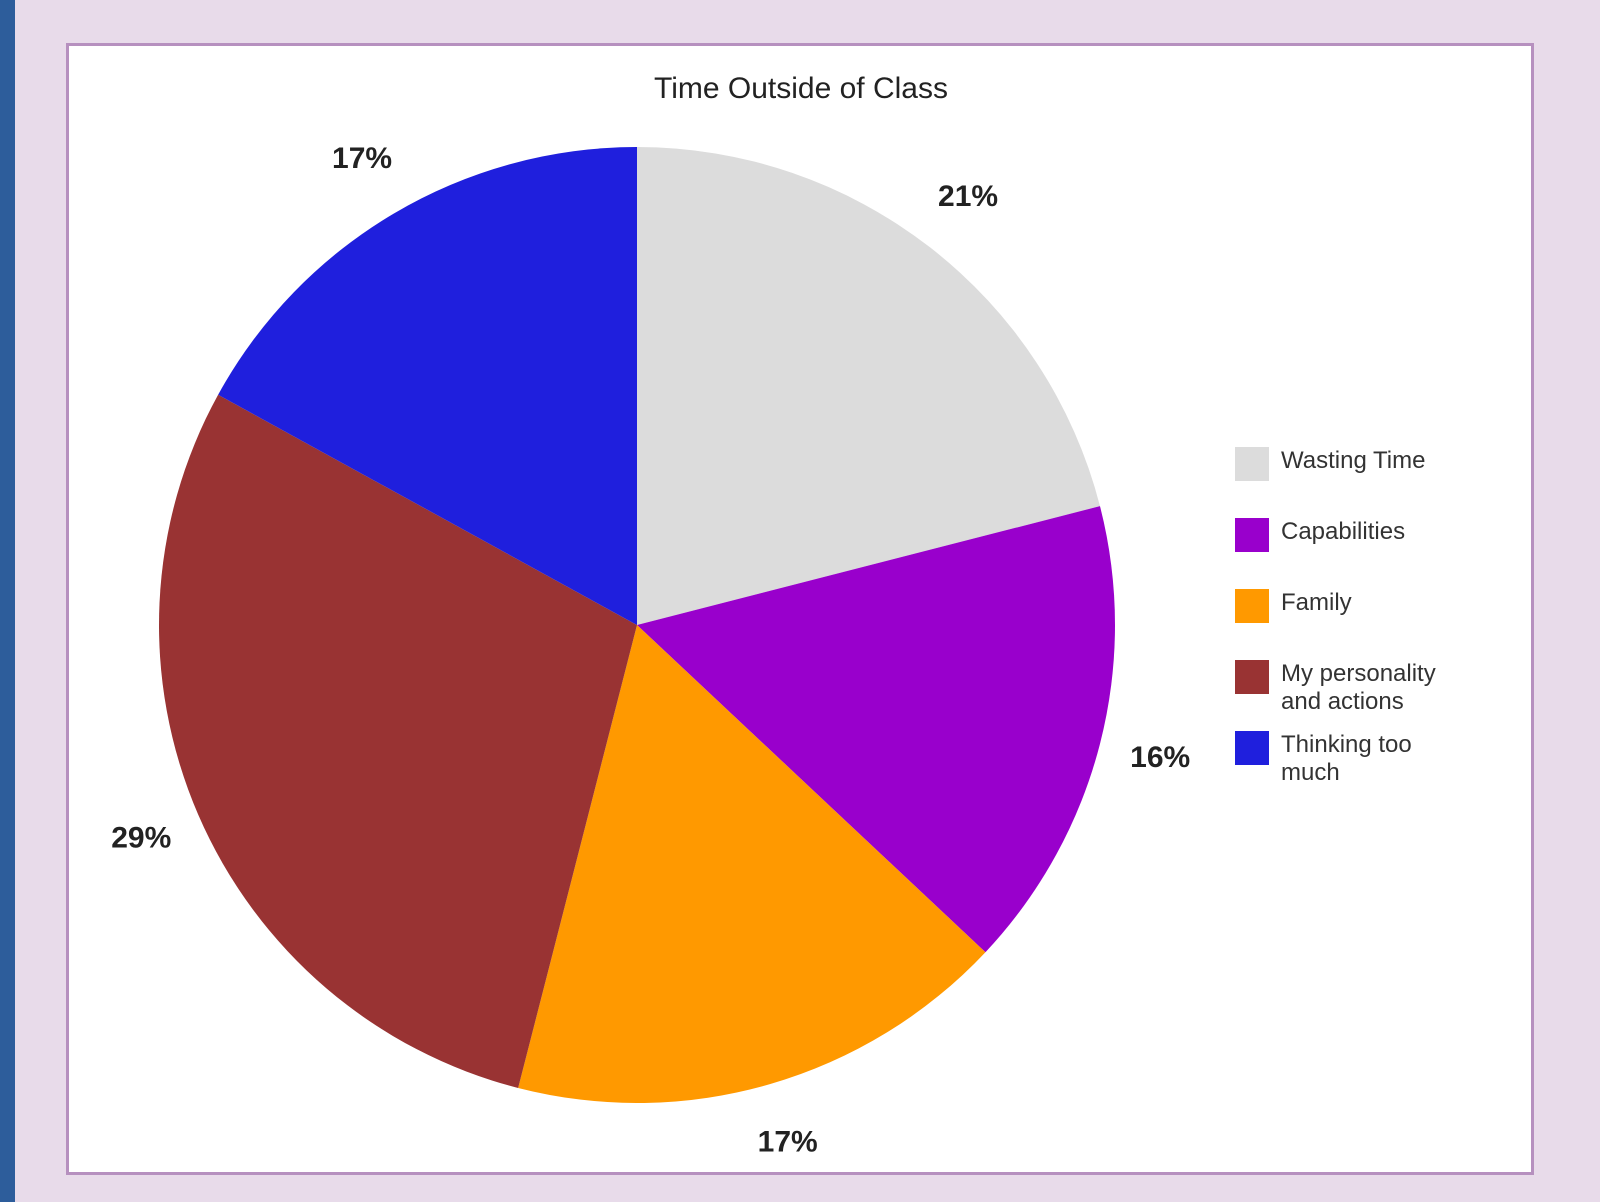  Describe the element at coordinates (1316, 602) in the screenshot. I see `legend-label: Family` at that location.